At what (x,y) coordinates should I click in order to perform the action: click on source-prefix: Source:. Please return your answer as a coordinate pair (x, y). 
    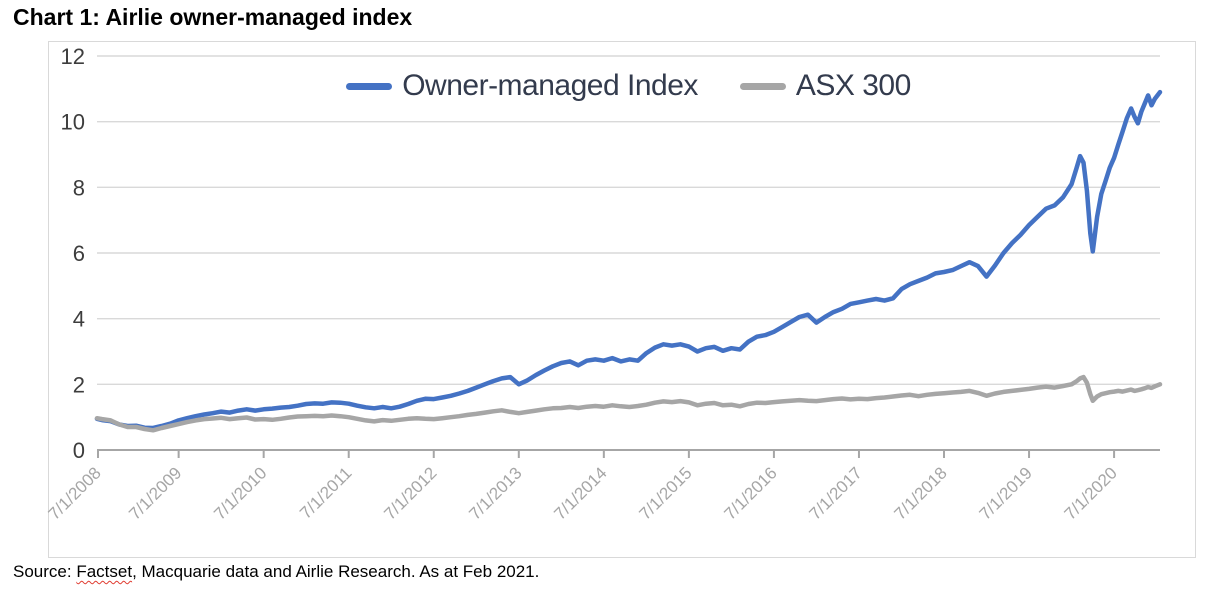
    Looking at the image, I should click on (45, 571).